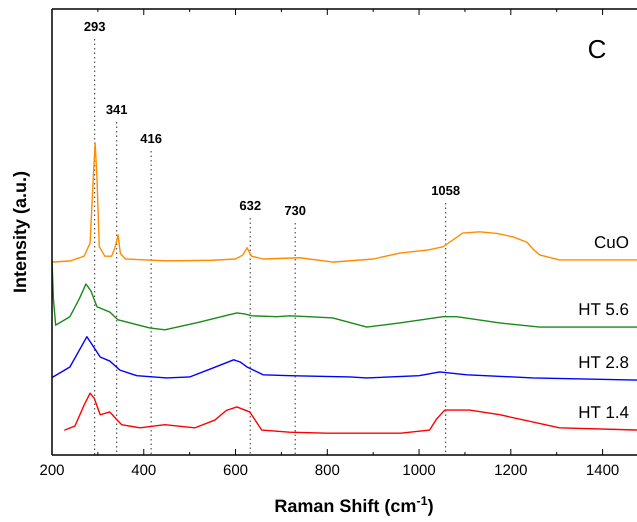 The height and width of the screenshot is (522, 637). Describe the element at coordinates (603, 310) in the screenshot. I see `series-label: HT 5.6` at that location.